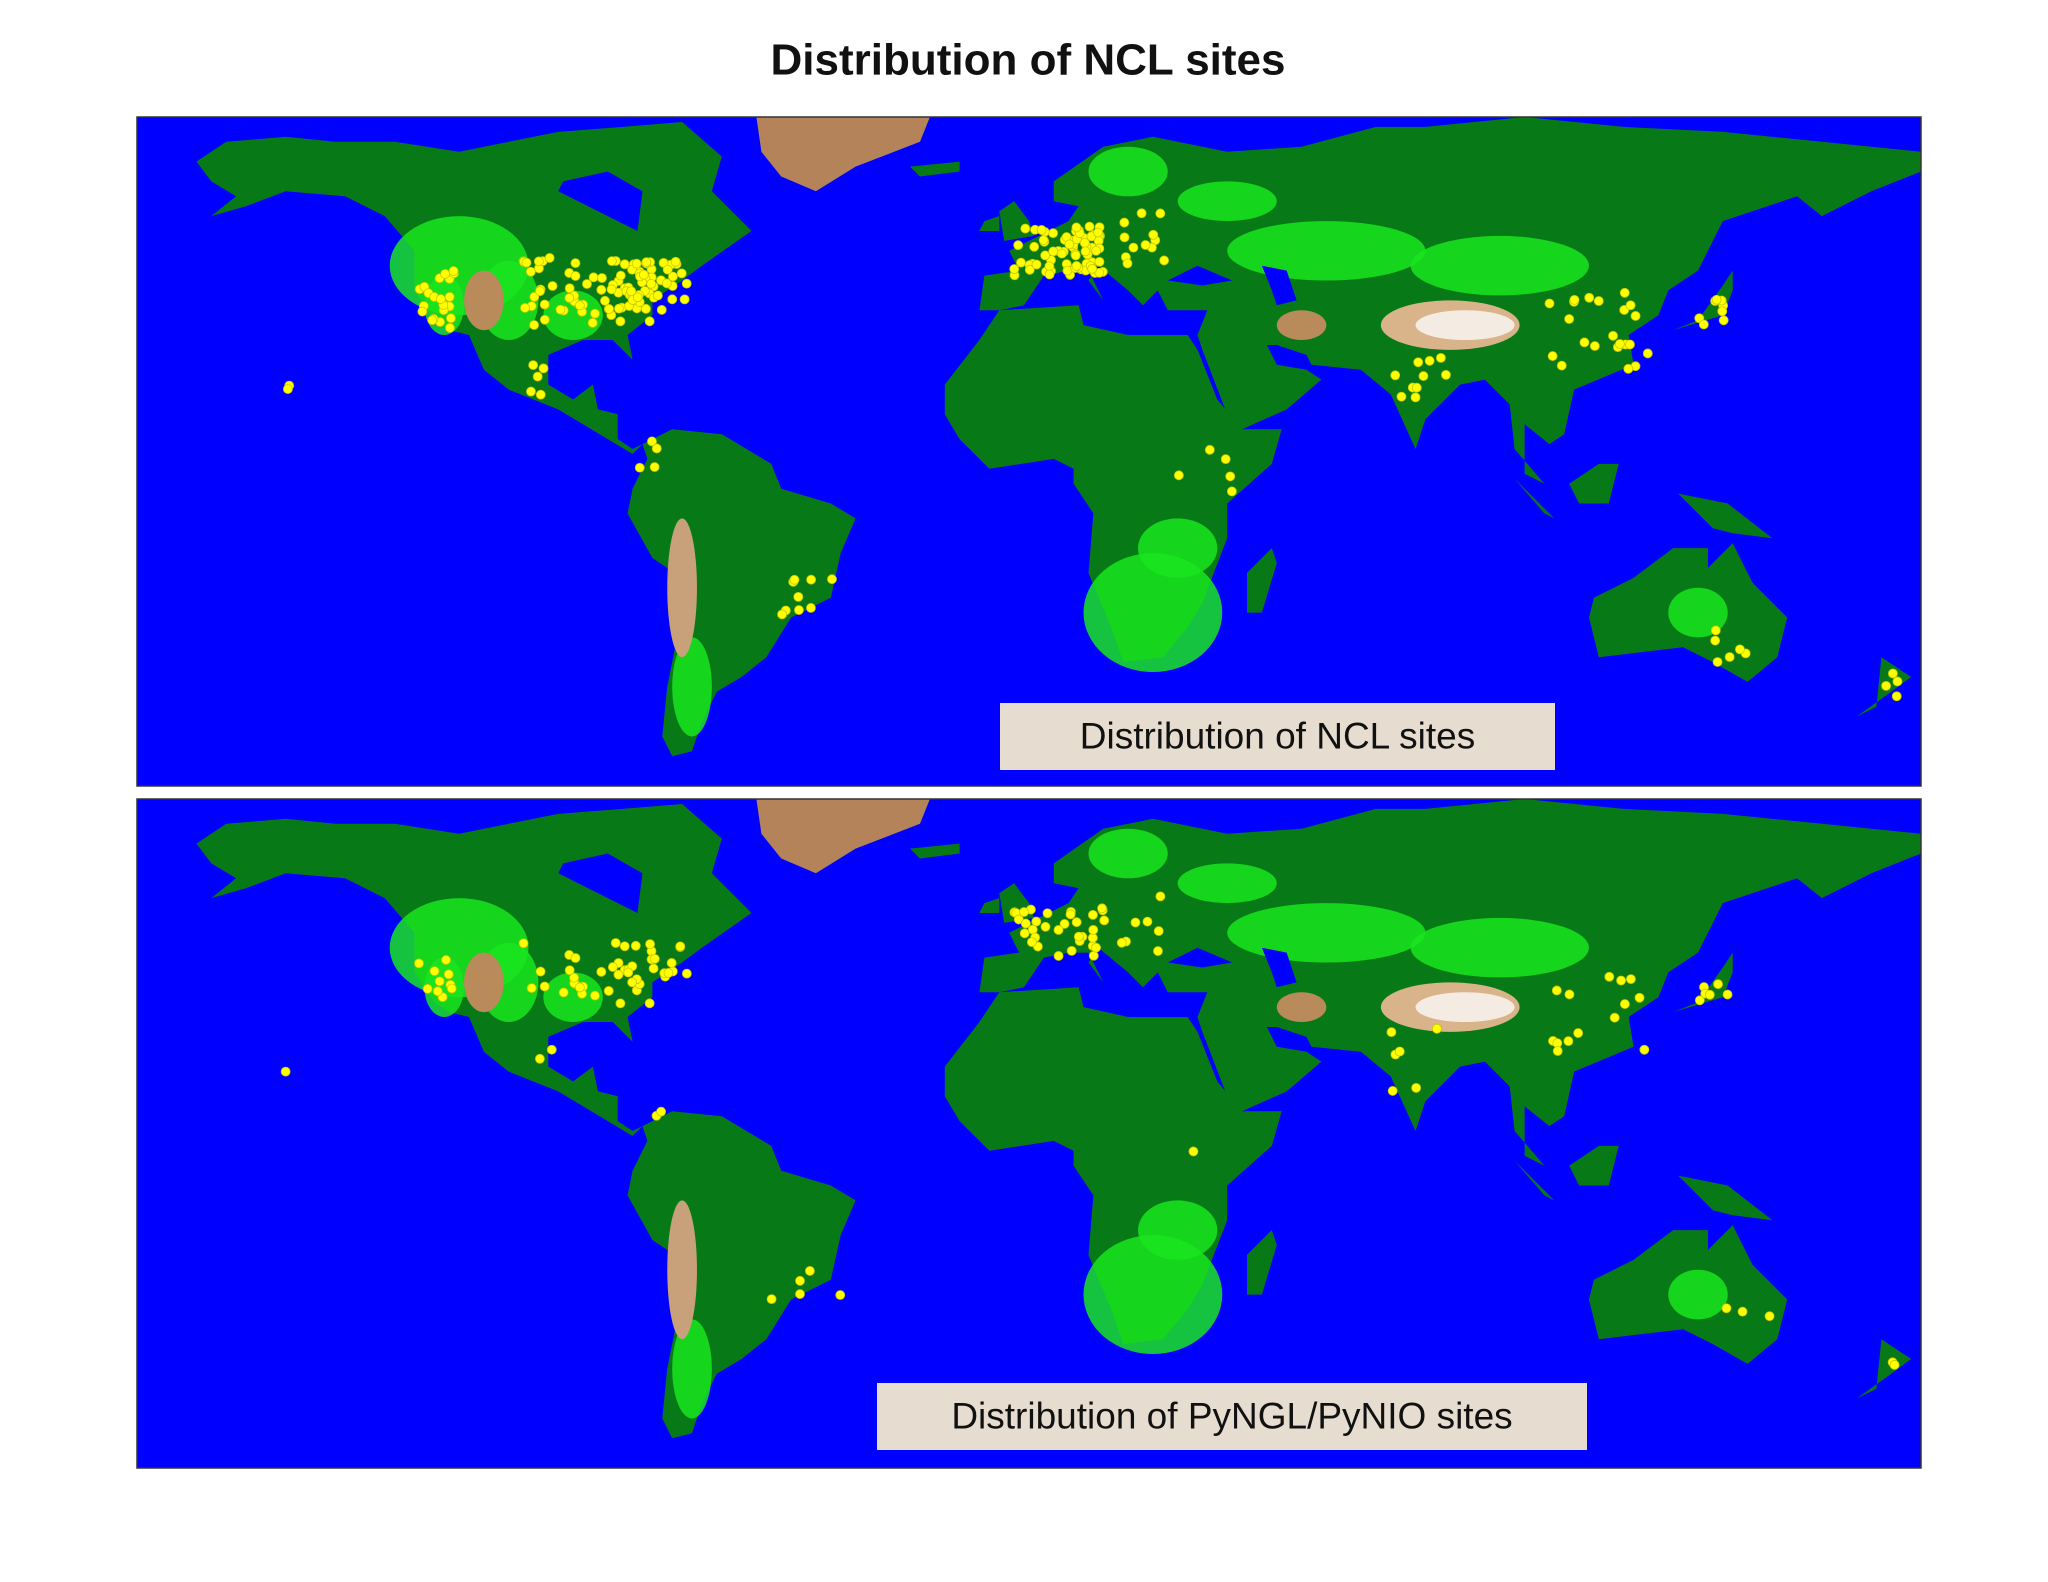 Image resolution: width=2048 pixels, height=1582 pixels. What do you see at coordinates (843, 836) in the screenshot?
I see `greenland` at bounding box center [843, 836].